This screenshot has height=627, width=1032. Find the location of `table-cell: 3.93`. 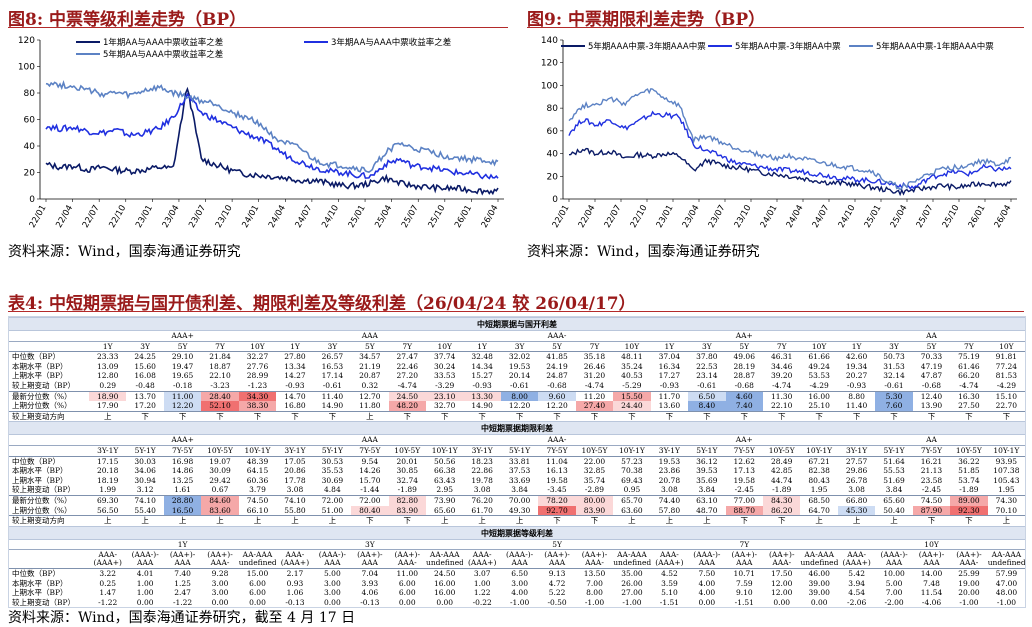

table-cell: 3.93 is located at coordinates (370, 583).